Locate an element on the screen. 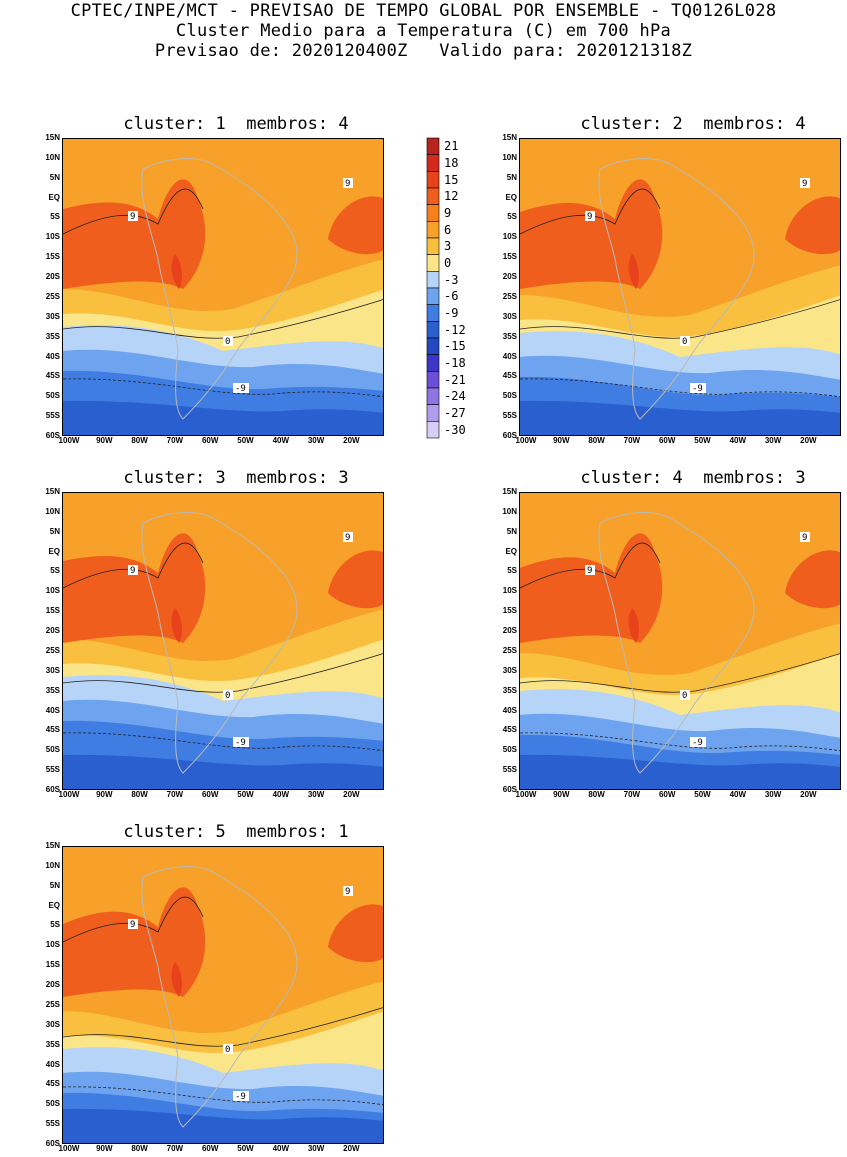  map-panel-3: 9 0 -9 9 is located at coordinates (223, 641).